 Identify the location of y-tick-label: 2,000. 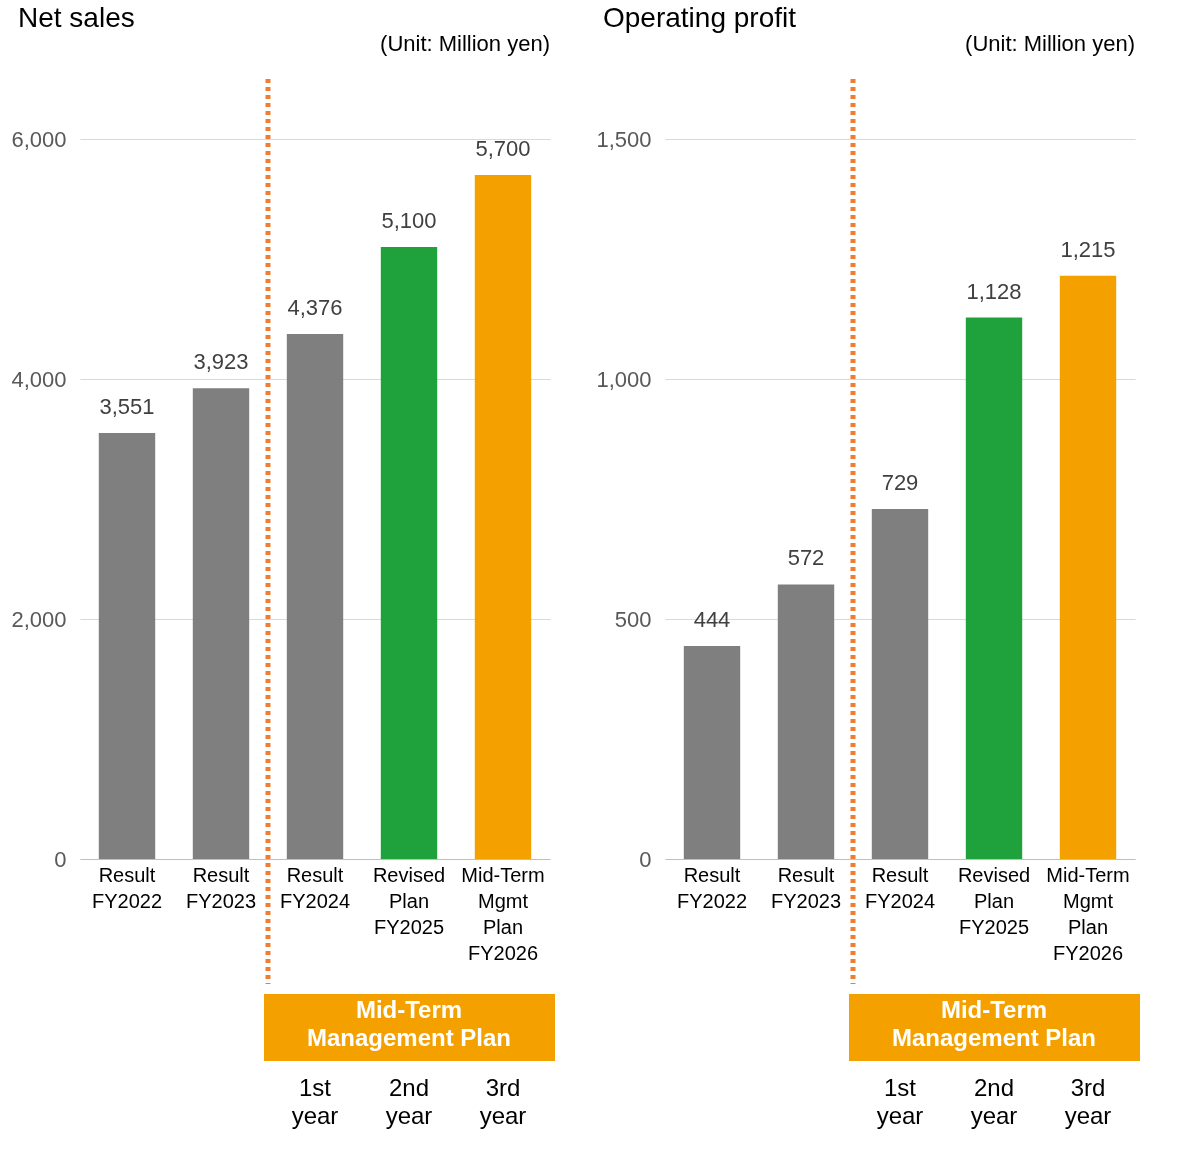
(39, 619).